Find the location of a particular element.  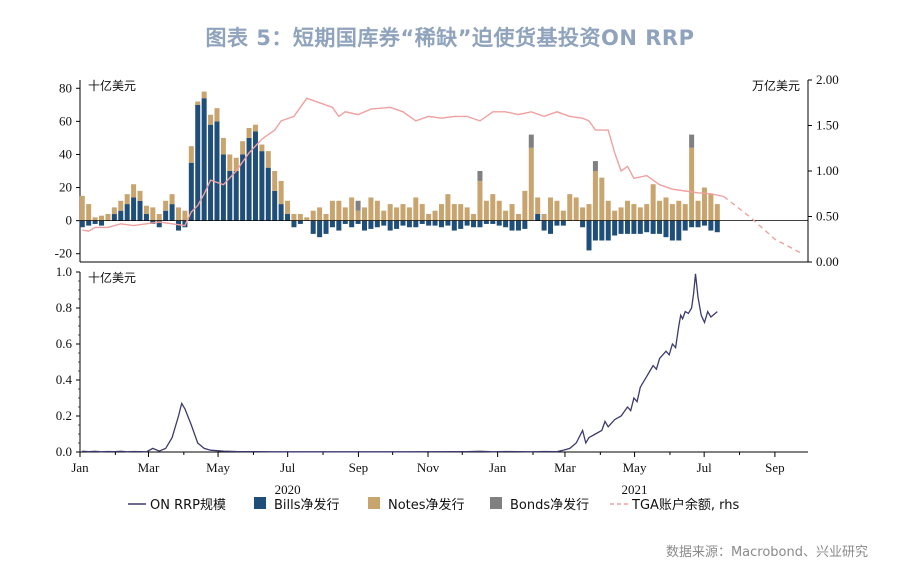

left-tick-label: 0 is located at coordinates (69, 220).